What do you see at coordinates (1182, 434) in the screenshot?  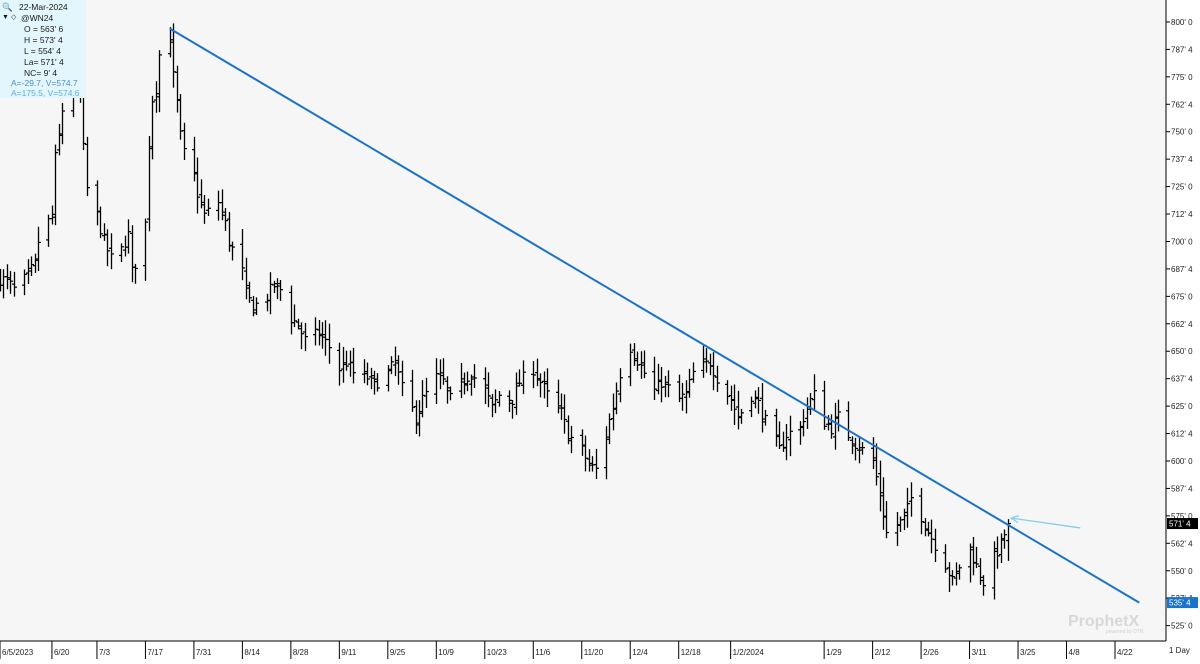 I see `price-tick-label: 612' 4` at bounding box center [1182, 434].